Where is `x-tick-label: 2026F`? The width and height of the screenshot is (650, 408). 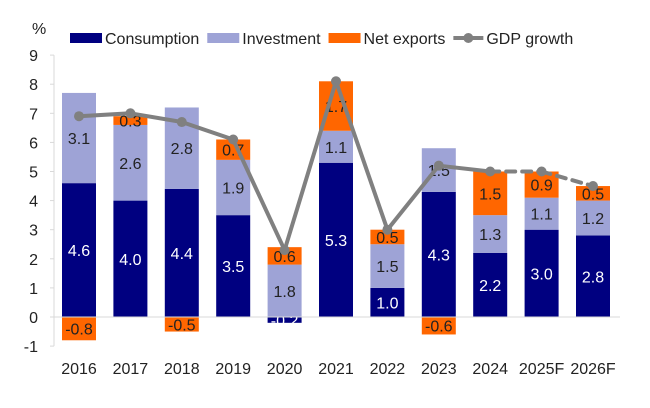
x-tick-label: 2026F is located at coordinates (593, 369).